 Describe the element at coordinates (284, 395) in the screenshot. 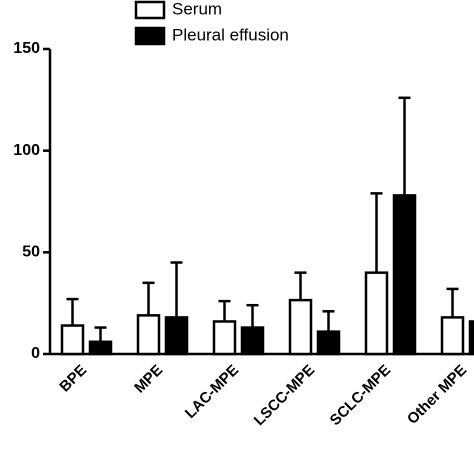

I see `x-tick-label: LSCC-MPE` at that location.